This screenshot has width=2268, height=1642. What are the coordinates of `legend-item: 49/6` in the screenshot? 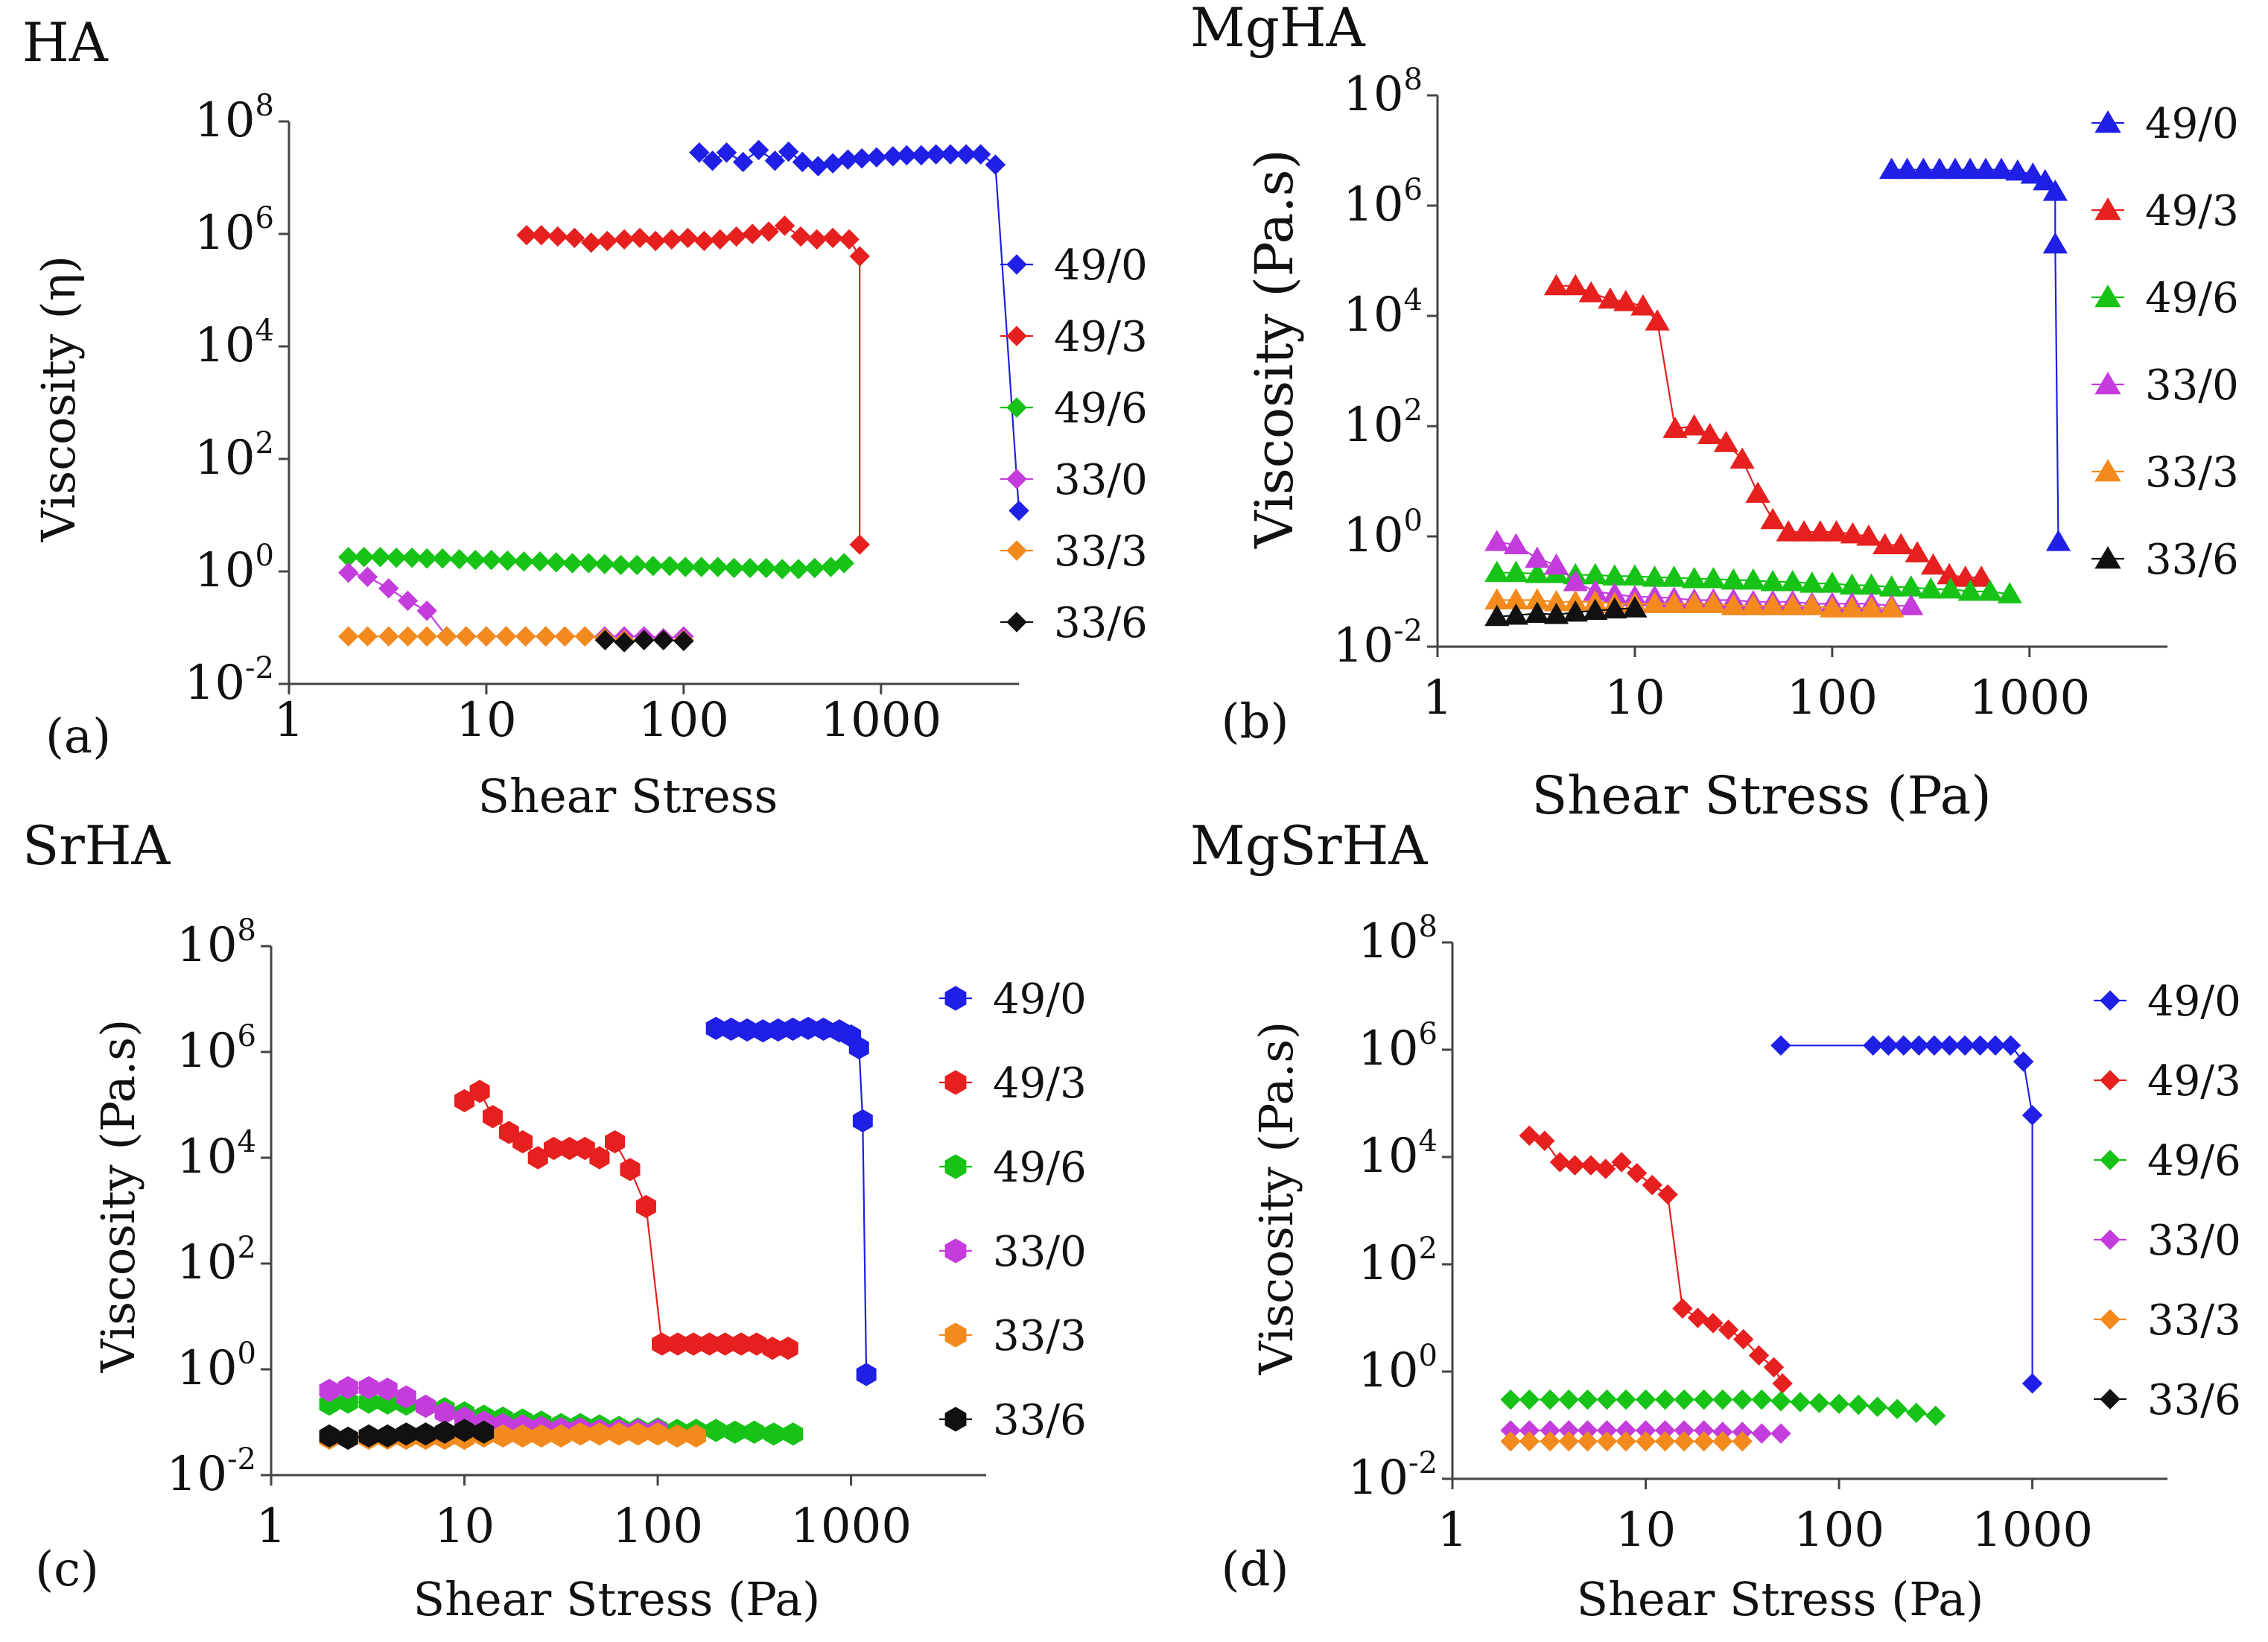 It's located at (2167, 1161).